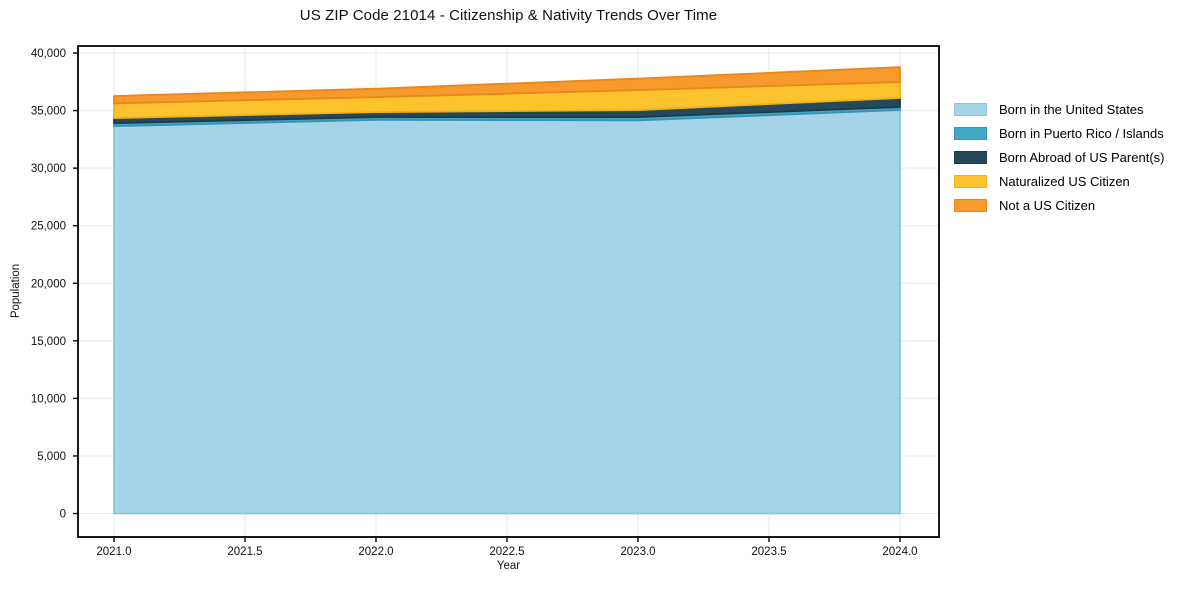 Image resolution: width=1189 pixels, height=590 pixels. I want to click on y-tick-label: 5,000, so click(51, 457).